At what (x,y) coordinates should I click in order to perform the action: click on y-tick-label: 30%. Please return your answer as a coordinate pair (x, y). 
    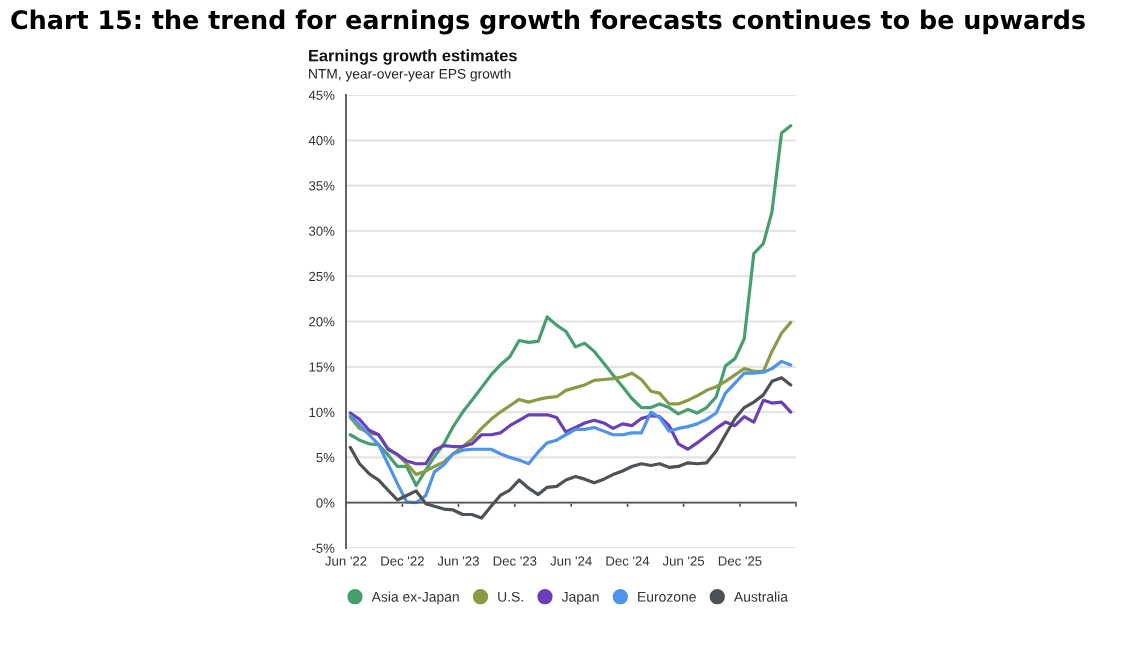
    Looking at the image, I should click on (321, 231).